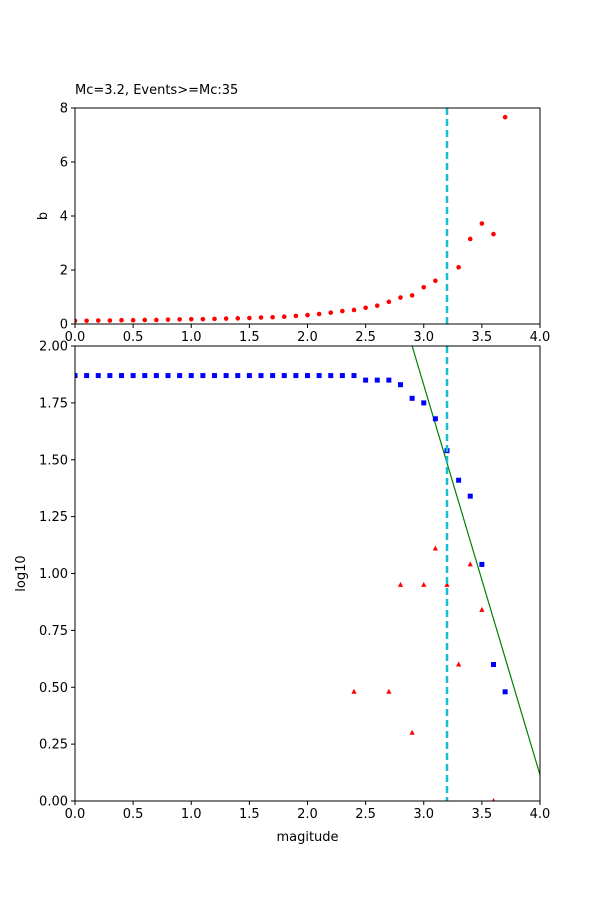 The height and width of the screenshot is (900, 600). What do you see at coordinates (64, 163) in the screenshot?
I see `top-y-tick-label-3: 6` at bounding box center [64, 163].